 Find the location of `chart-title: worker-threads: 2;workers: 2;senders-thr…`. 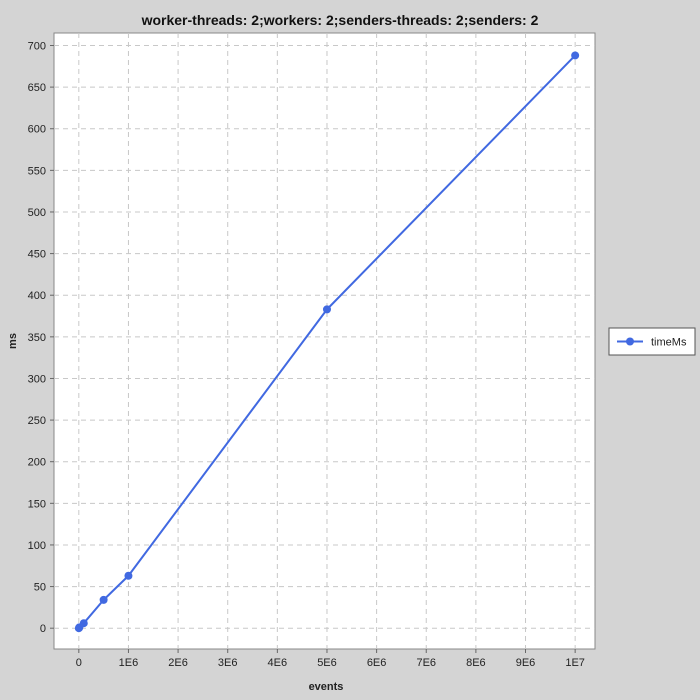

chart-title: worker-threads: 2;workers: 2;senders-thr… is located at coordinates (340, 20).